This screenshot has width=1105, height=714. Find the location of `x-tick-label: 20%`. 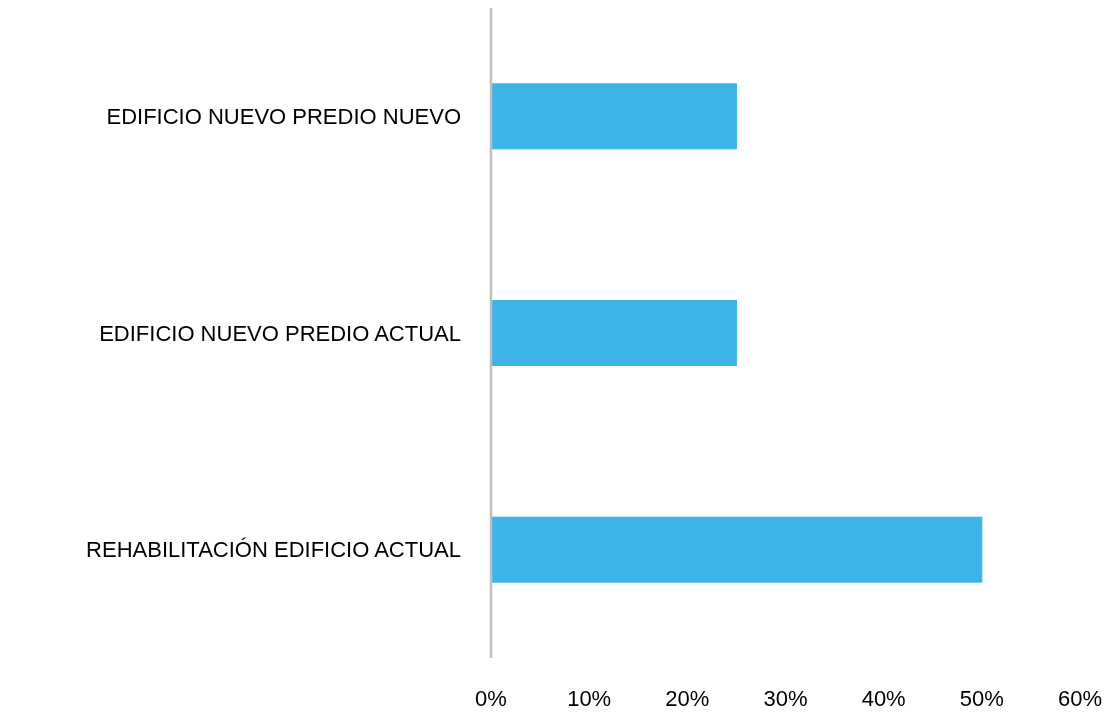

x-tick-label: 20% is located at coordinates (687, 698).